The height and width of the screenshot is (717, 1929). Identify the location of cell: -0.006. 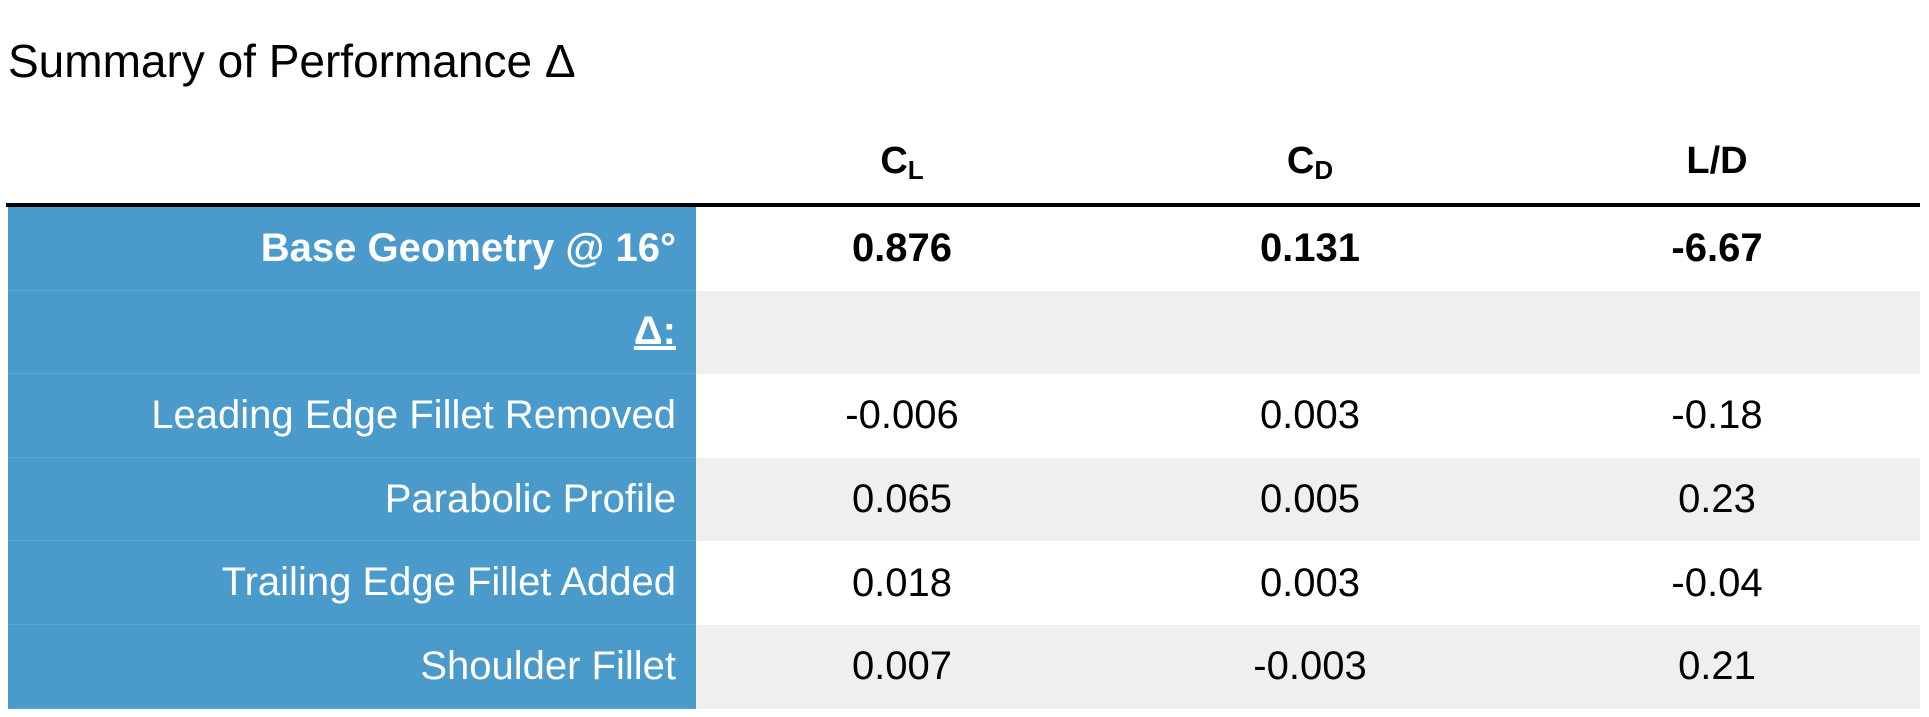
(902, 415).